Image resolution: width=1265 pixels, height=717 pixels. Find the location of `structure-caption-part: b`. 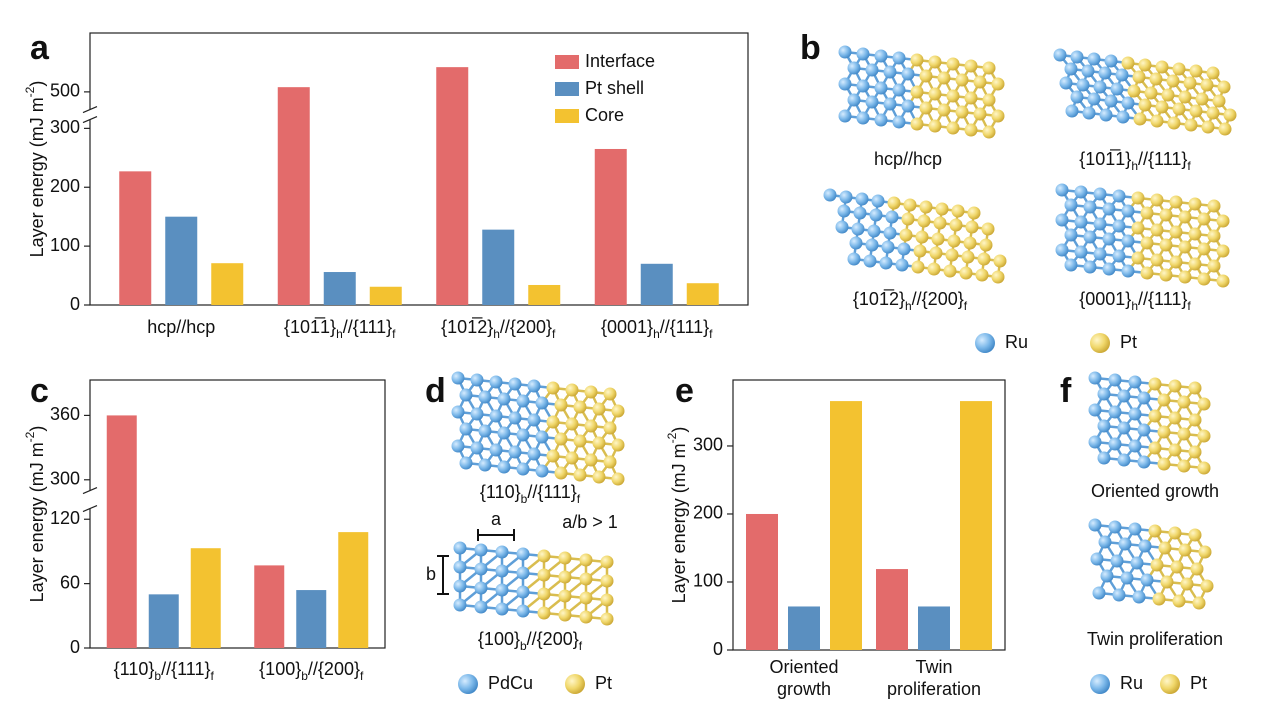

structure-caption-part: b is located at coordinates (524, 499).